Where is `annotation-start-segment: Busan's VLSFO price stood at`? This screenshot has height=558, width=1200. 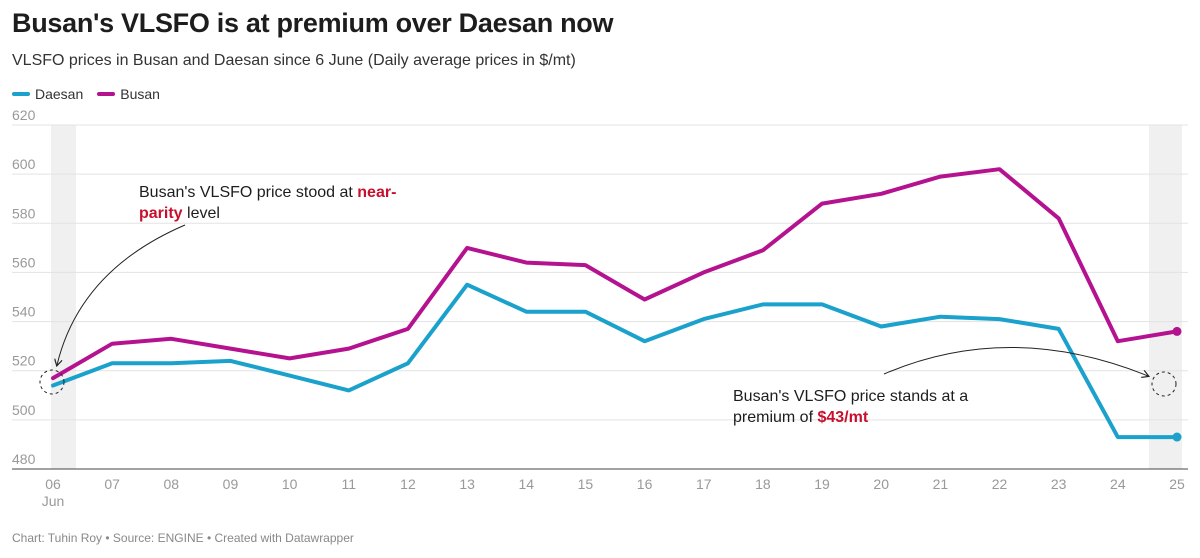
annotation-start-segment: Busan's VLSFO price stood at is located at coordinates (248, 192).